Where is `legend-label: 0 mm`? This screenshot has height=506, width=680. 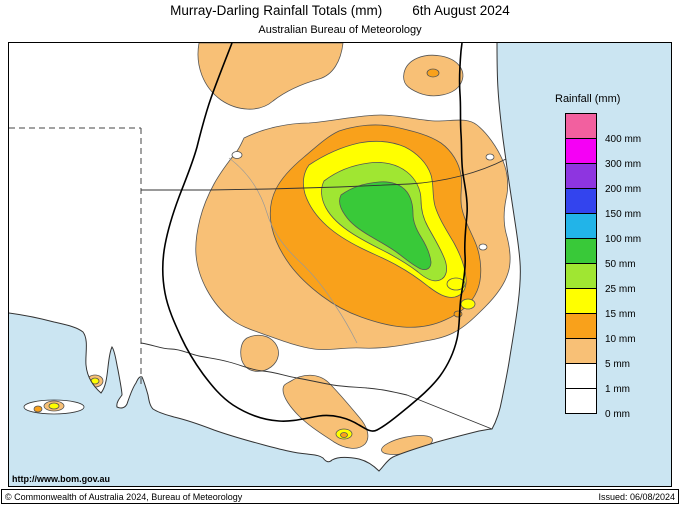 legend-label: 0 mm is located at coordinates (617, 414).